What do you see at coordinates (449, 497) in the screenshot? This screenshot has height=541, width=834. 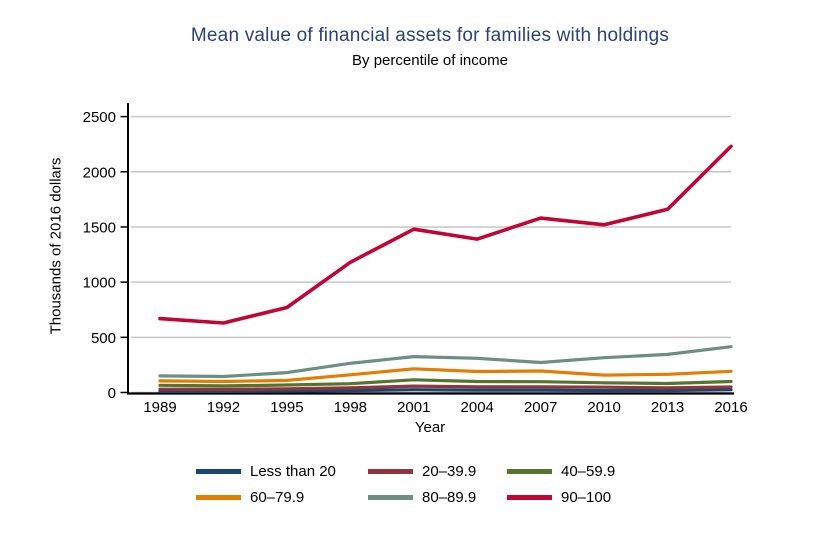 I see `legend-label: 80–89.9` at bounding box center [449, 497].